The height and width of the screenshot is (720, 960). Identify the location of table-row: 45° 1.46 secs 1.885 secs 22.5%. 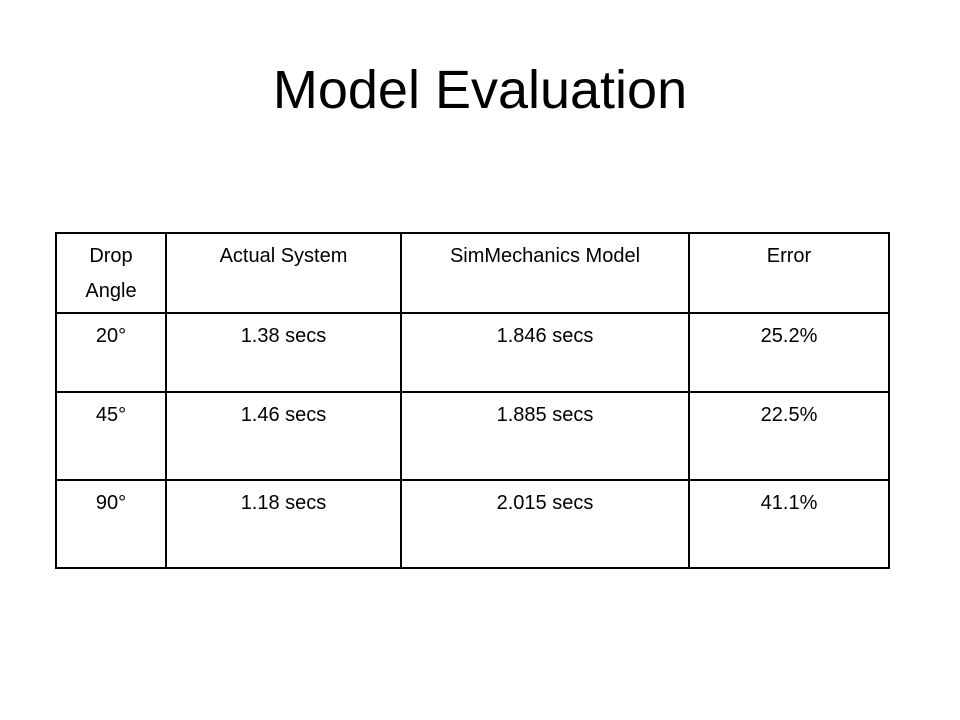
(472, 436).